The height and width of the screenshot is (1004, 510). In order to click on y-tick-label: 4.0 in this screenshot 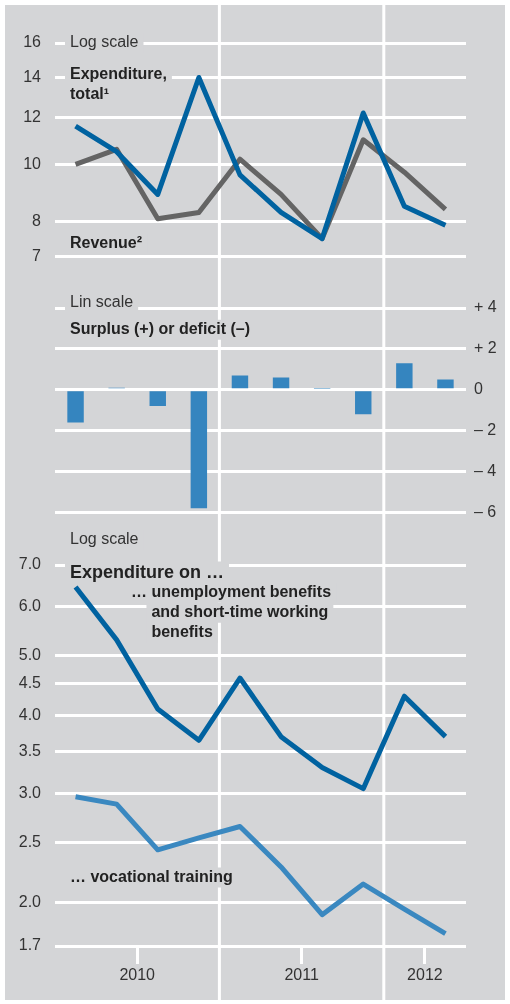, I will do `click(30, 715)`.